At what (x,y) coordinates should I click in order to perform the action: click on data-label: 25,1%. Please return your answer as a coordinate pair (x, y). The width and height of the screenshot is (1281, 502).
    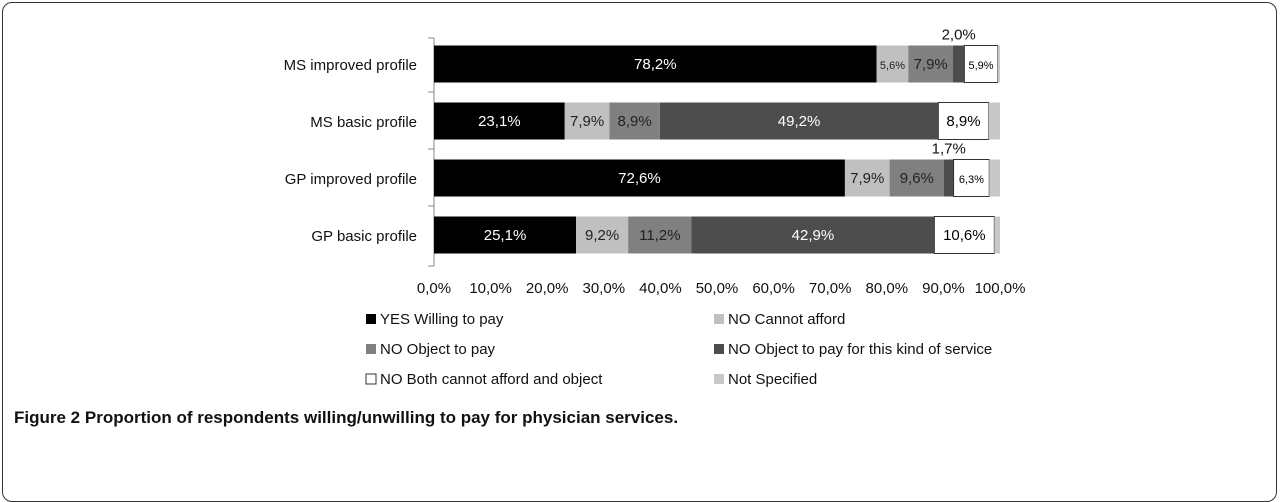
    Looking at the image, I should click on (505, 235).